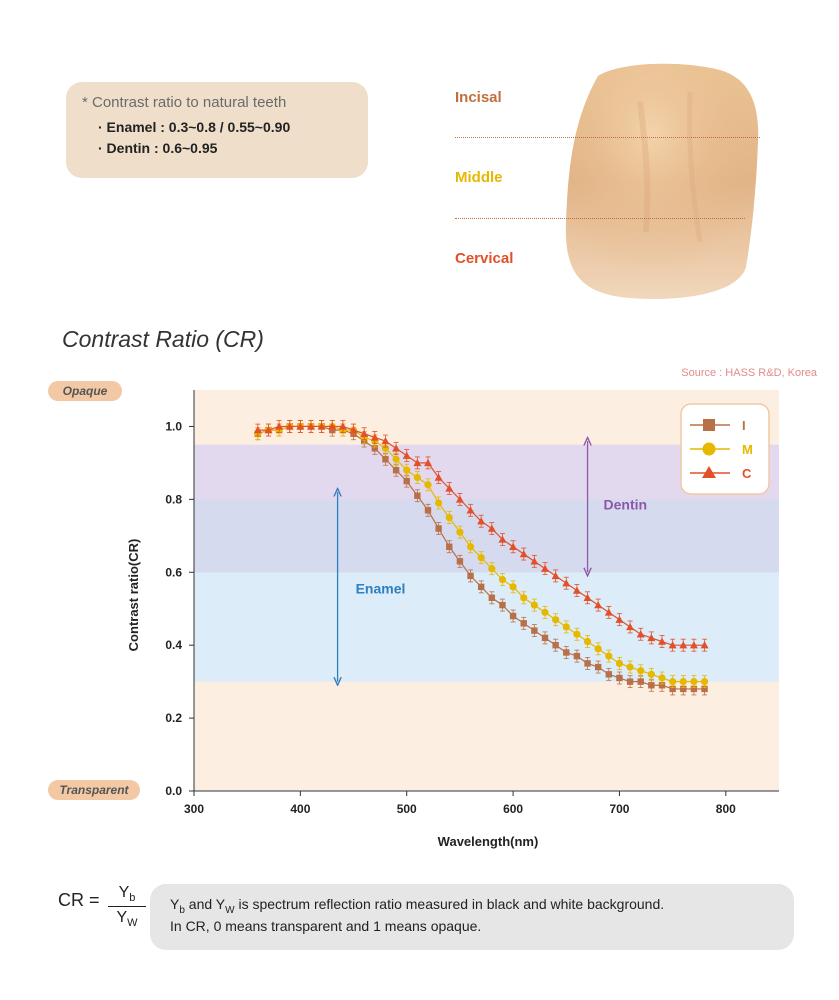  What do you see at coordinates (132, 898) in the screenshot?
I see `formula-numerator-sub: b` at bounding box center [132, 898].